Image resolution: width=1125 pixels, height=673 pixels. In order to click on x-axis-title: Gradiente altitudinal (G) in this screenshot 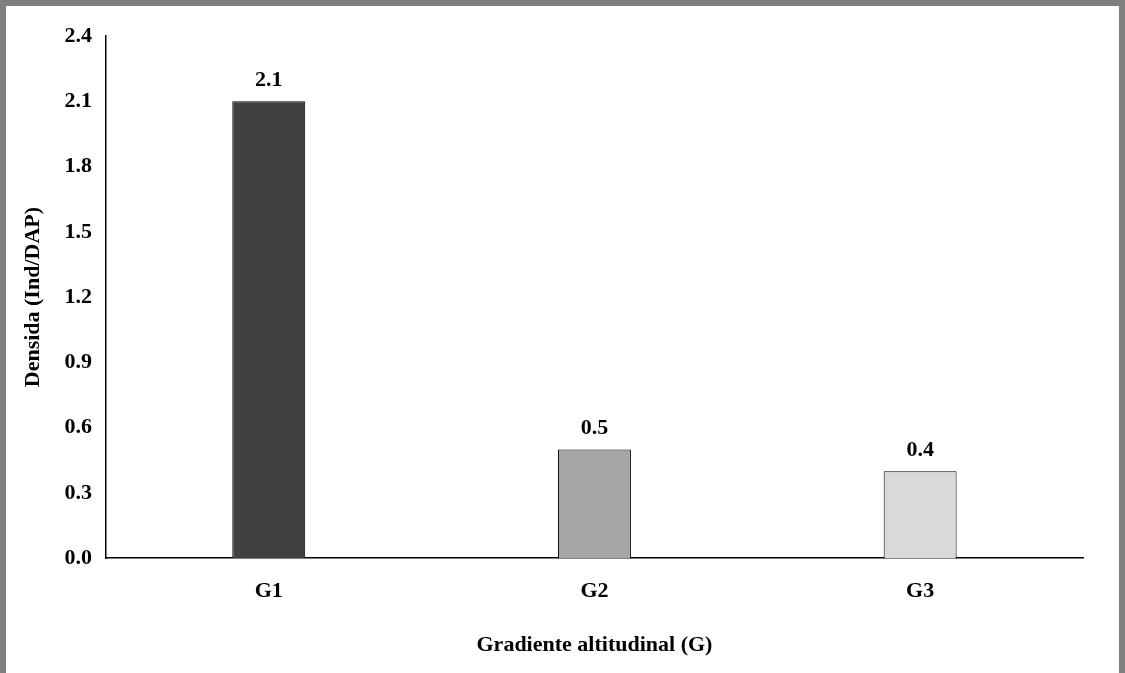, I will do `click(594, 644)`.